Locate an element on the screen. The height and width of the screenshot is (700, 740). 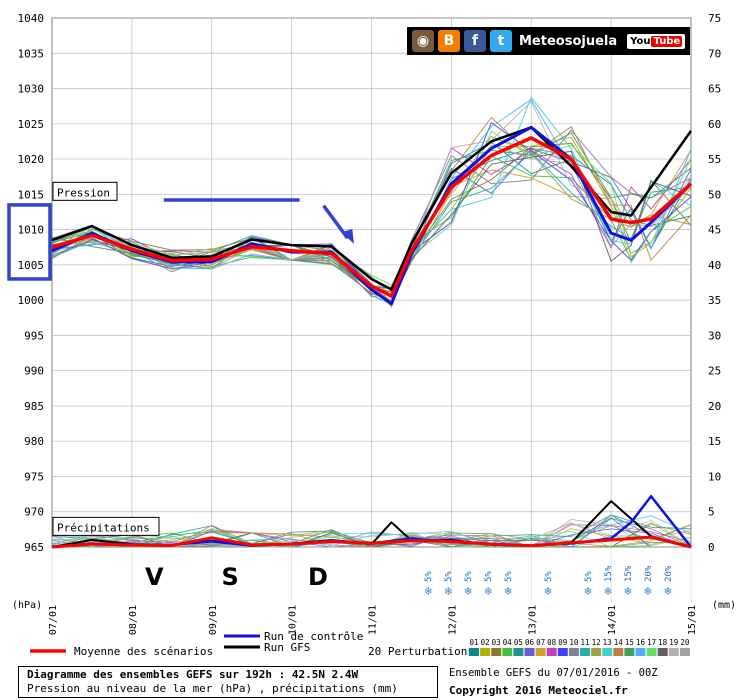
y-left-axis-label: (hPa) is located at coordinates (27, 605).